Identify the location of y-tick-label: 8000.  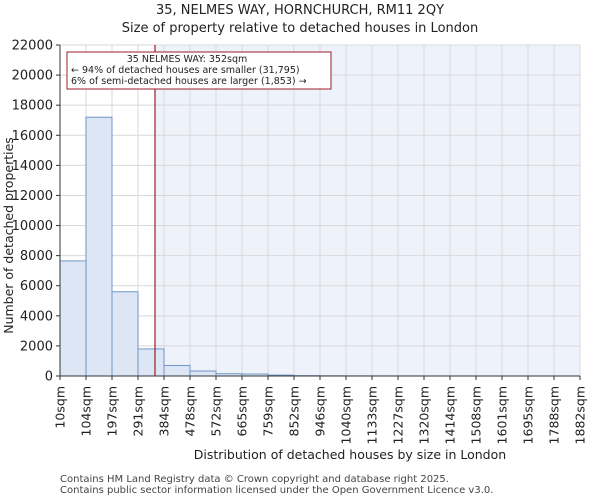
(36, 256).